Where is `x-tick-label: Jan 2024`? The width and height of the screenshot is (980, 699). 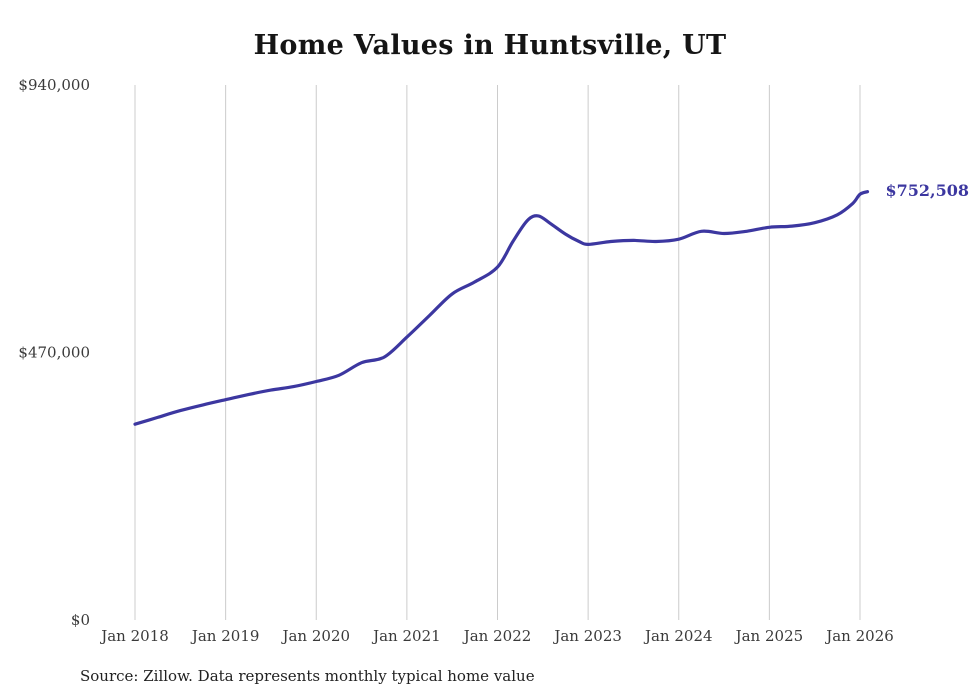
x-tick-label: Jan 2024 is located at coordinates (678, 636).